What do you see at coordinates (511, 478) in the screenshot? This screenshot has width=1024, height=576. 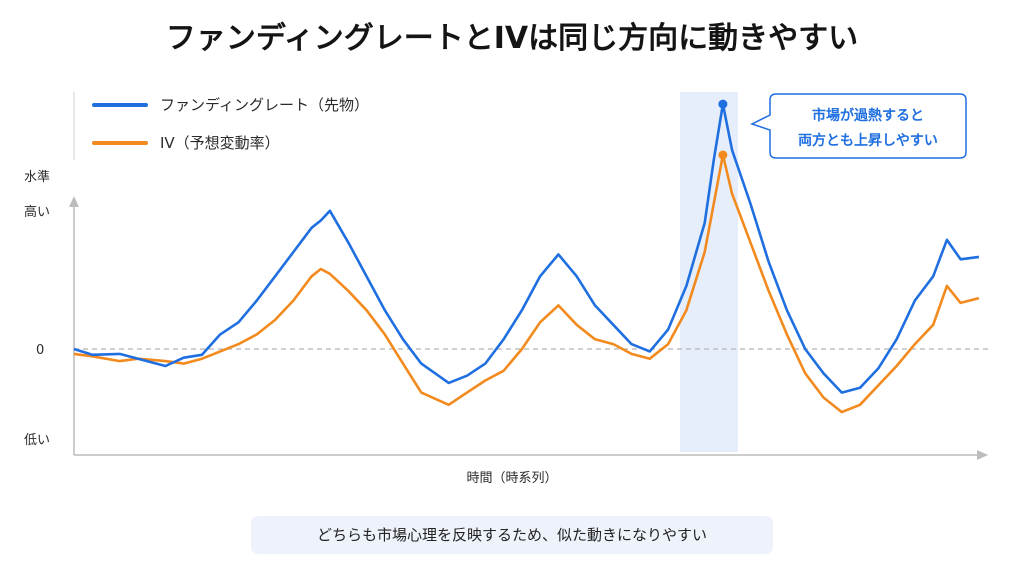 I see `x-axis-title: 時間（時系列）` at bounding box center [511, 478].